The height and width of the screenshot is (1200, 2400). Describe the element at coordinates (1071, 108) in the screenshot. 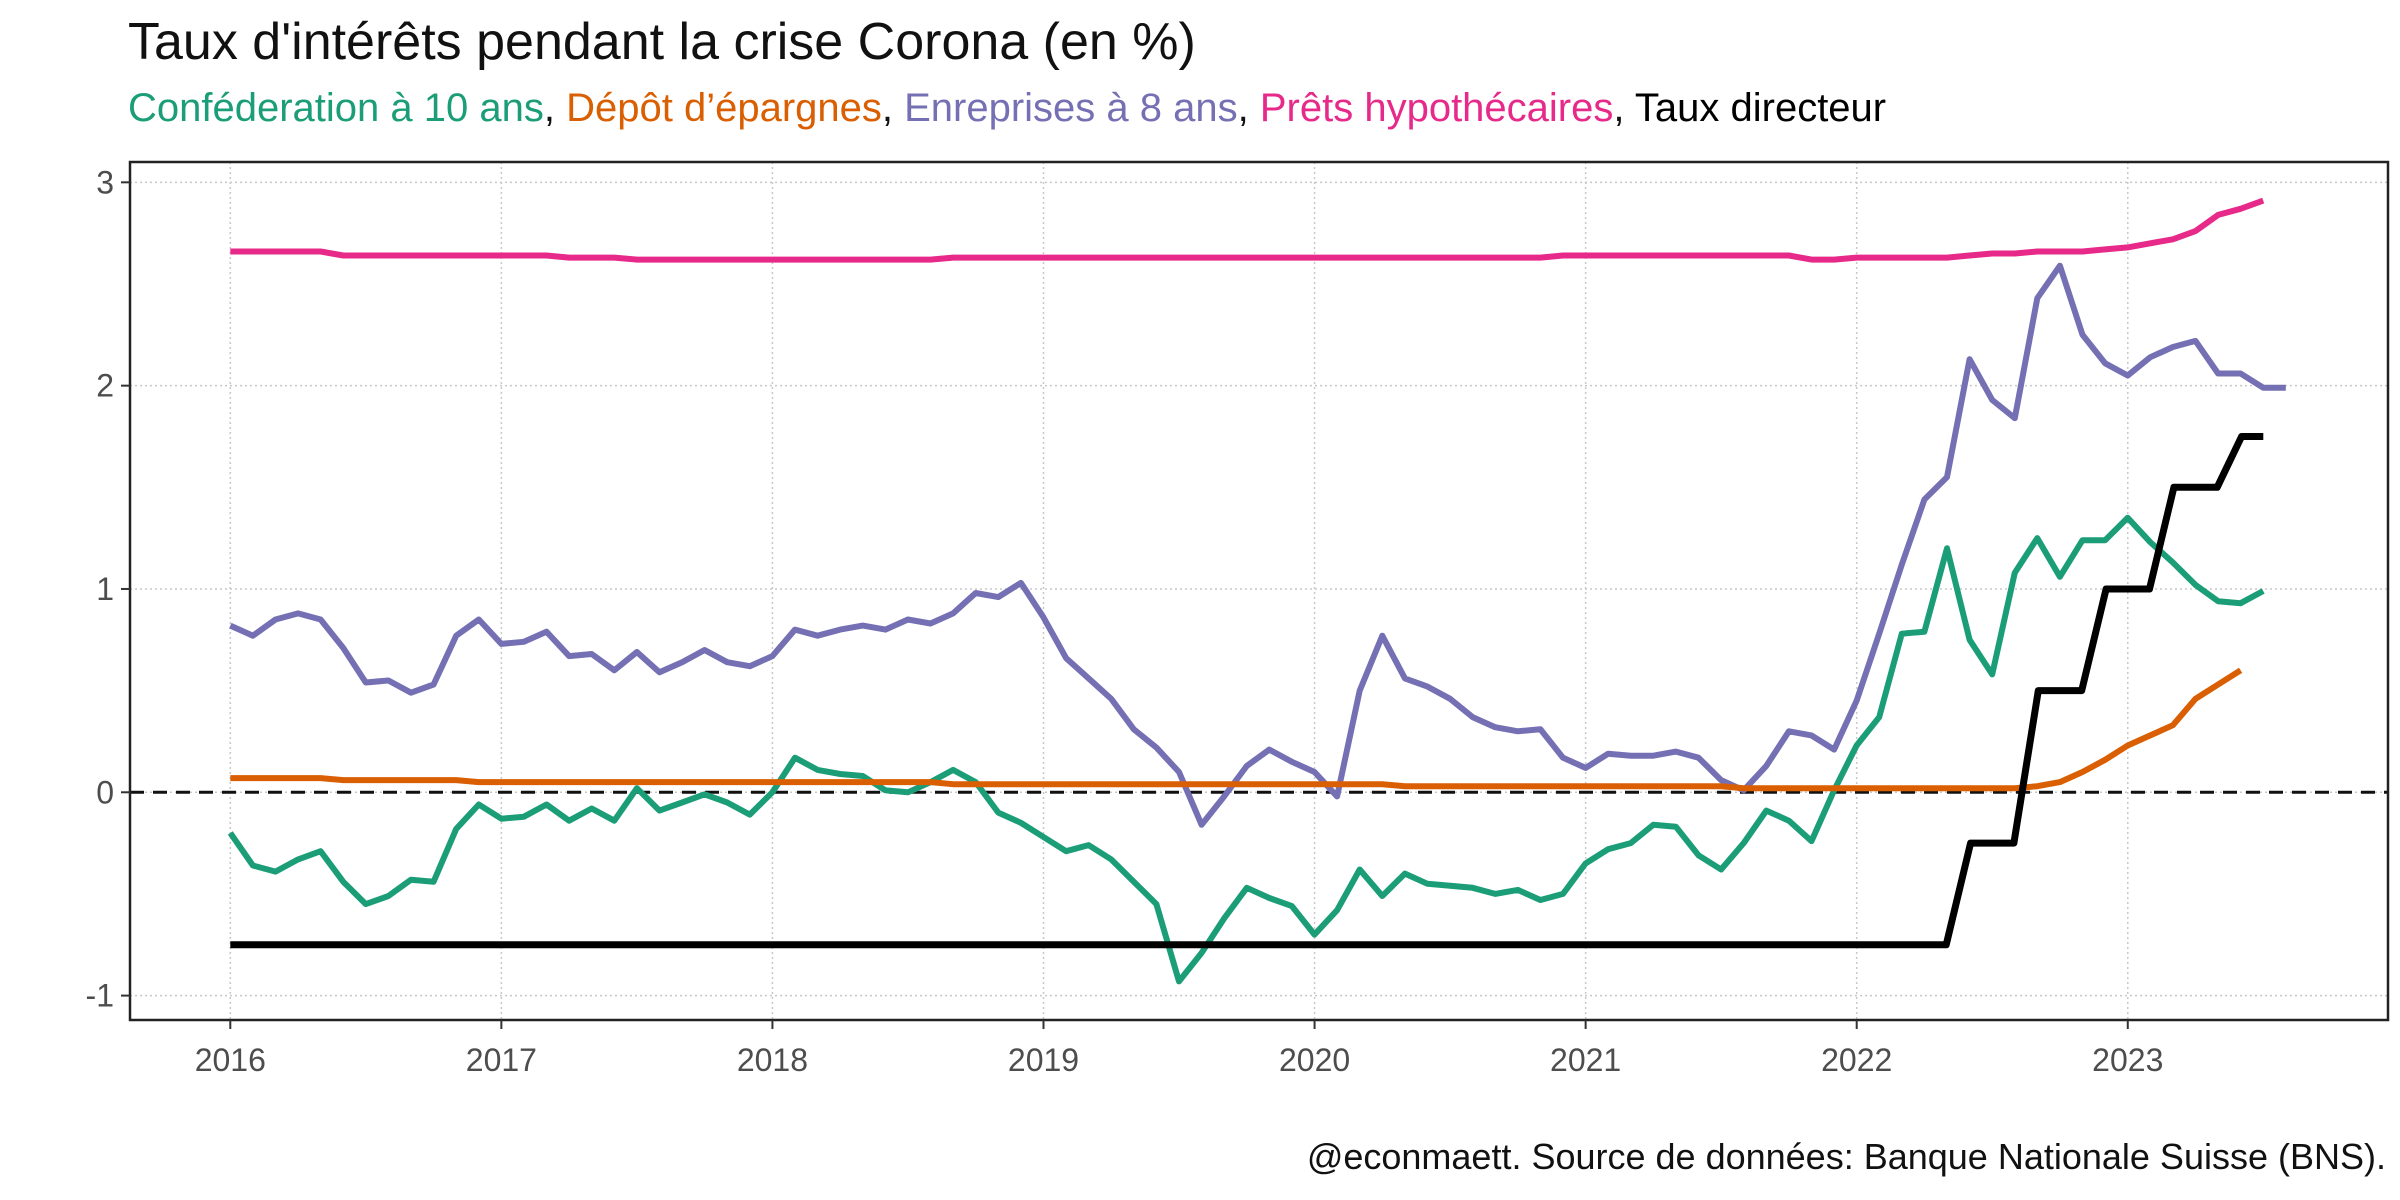

I see `legend-entry-entreprises: Enreprises à 8 ans` at that location.